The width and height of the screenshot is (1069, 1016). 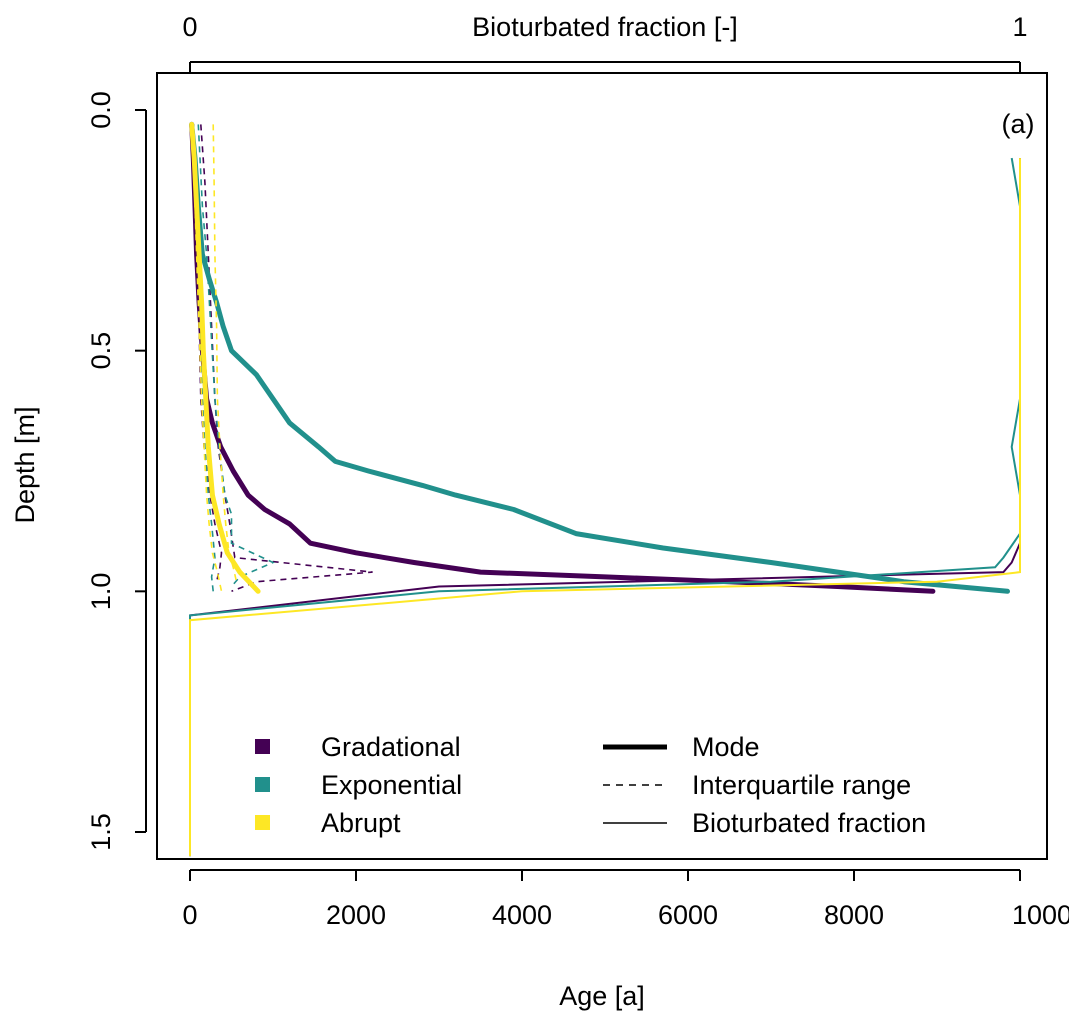 What do you see at coordinates (225, 357) in the screenshot?
I see `mode-line-abrupt` at bounding box center [225, 357].